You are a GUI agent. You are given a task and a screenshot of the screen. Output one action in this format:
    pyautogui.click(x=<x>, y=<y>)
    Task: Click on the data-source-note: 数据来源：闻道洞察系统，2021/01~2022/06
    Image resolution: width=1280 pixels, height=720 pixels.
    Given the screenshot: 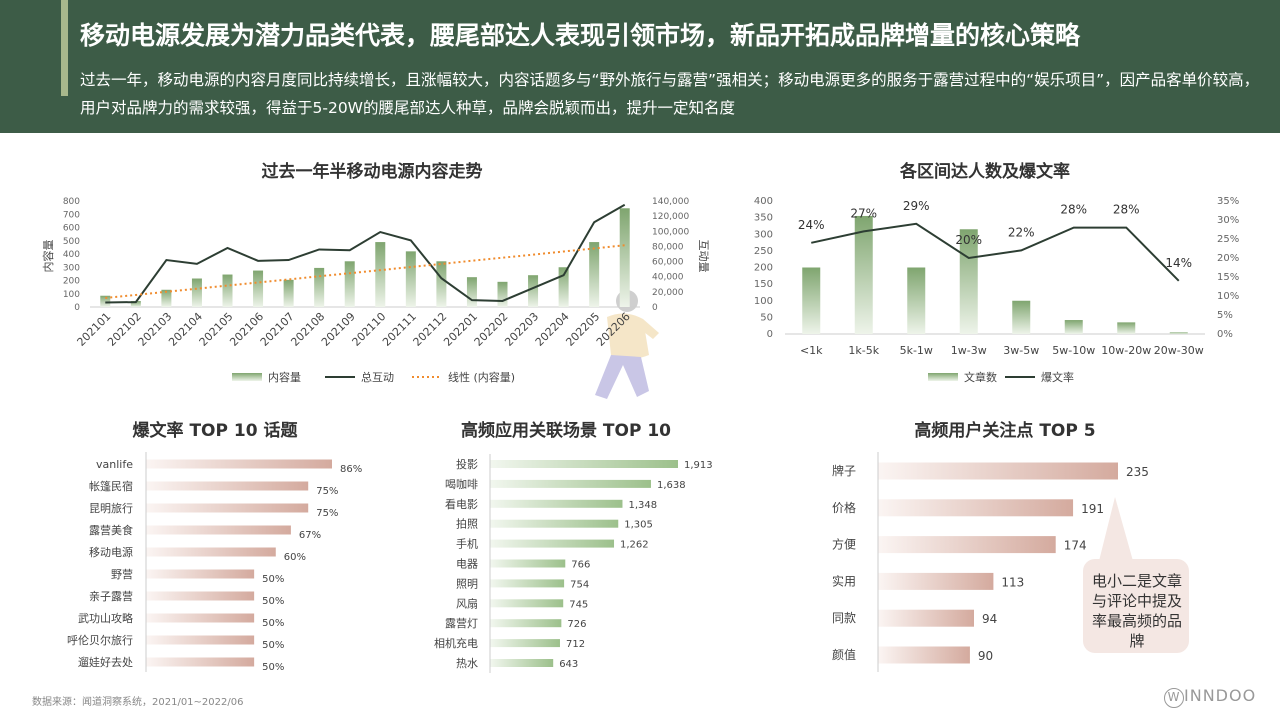 What is the action you would take?
    pyautogui.click(x=138, y=702)
    